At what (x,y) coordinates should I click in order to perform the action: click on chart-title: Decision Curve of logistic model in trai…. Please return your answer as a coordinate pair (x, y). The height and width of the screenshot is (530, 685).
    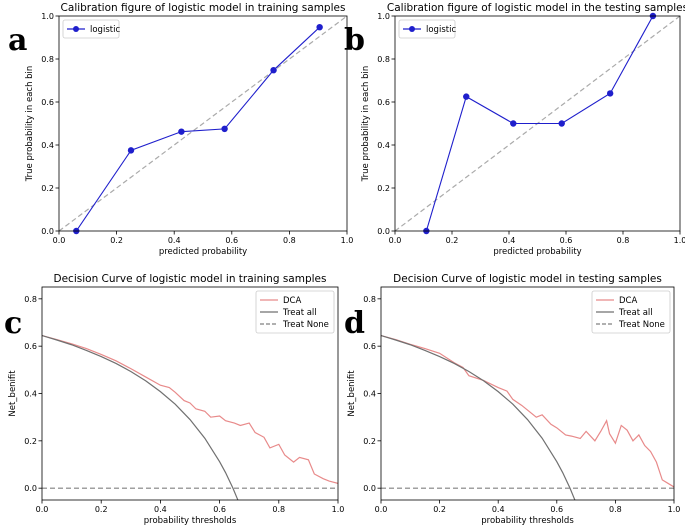
    Looking at the image, I should click on (190, 279).